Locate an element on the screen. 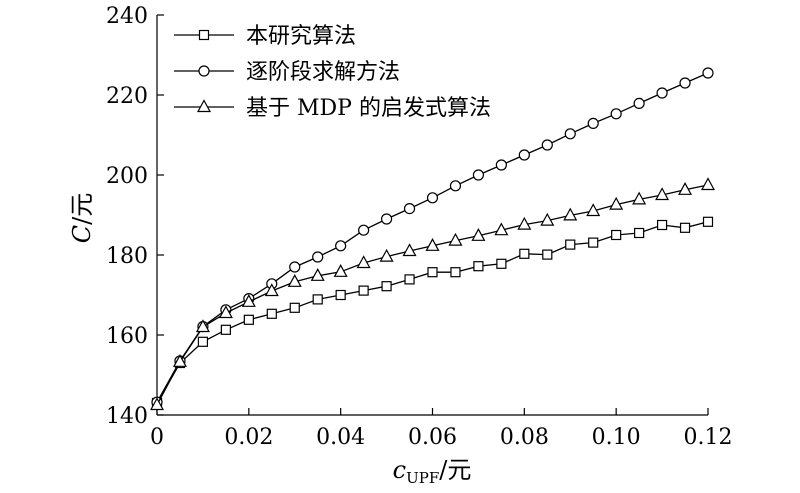  x-tick-label: 0.10 is located at coordinates (616, 437).